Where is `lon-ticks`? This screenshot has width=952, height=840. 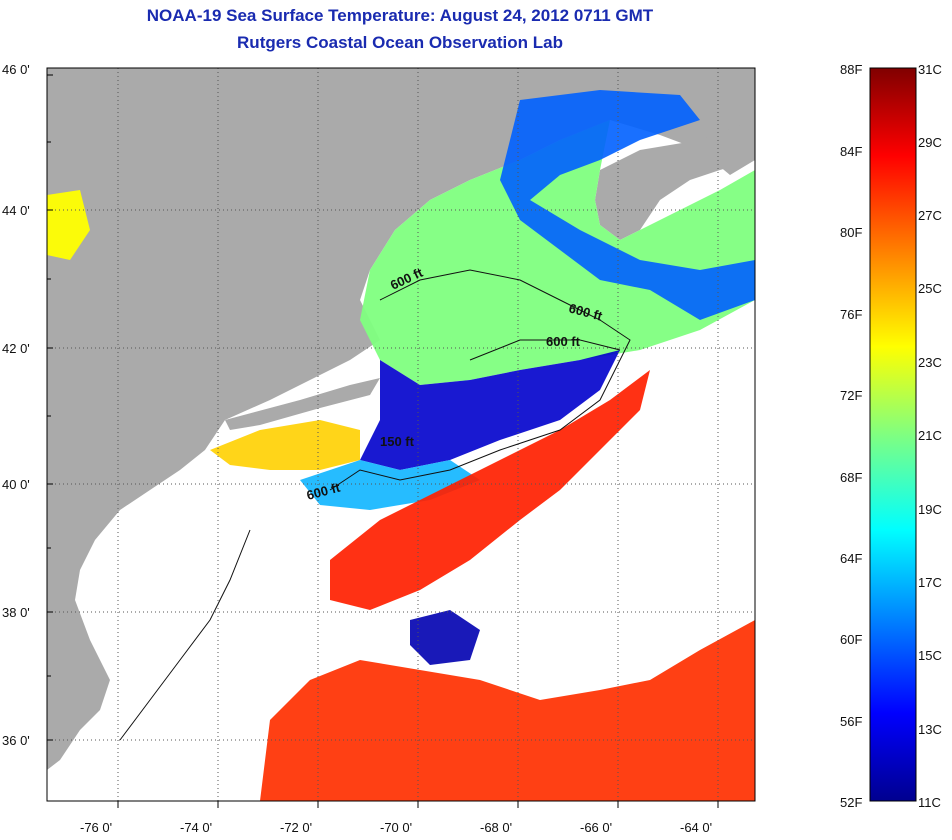
lon-ticks is located at coordinates (418, 804).